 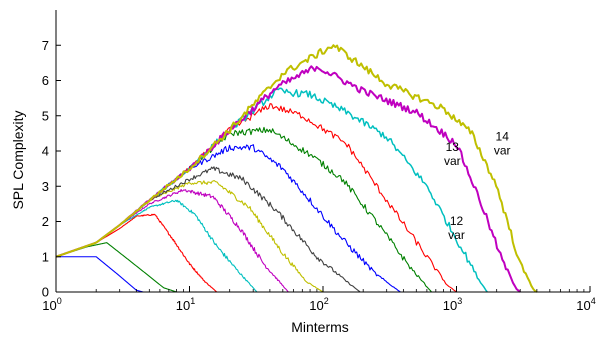 I want to click on y-tick-label-7: 7, so click(x=45, y=45).